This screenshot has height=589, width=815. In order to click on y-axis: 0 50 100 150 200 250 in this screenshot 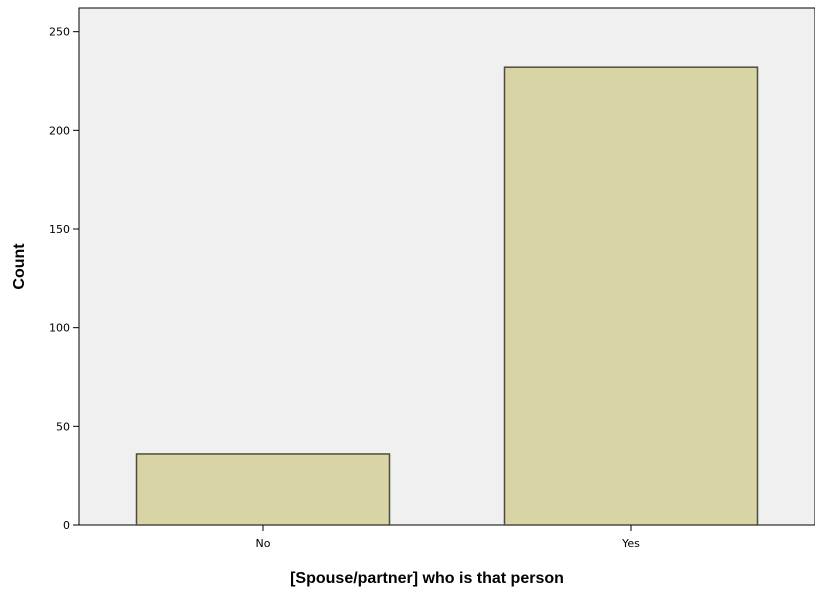, I will do `click(64, 279)`.